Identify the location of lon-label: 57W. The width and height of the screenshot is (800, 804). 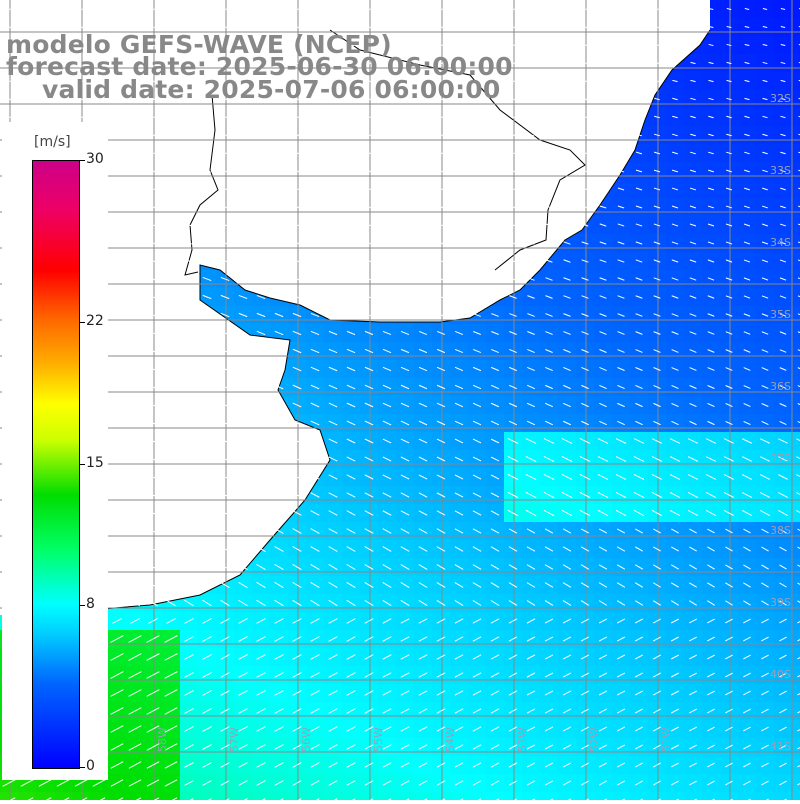
(234, 739).